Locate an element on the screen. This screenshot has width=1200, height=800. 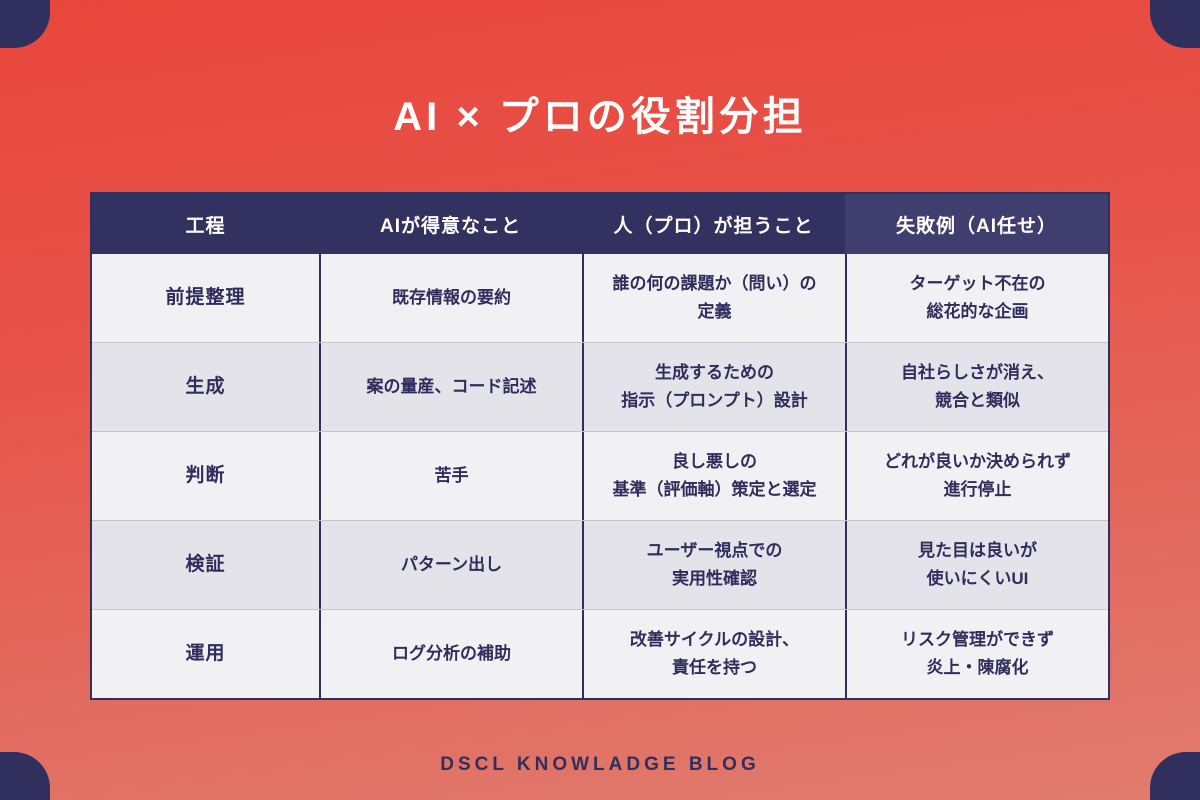
col-header-failure-case: 失敗例（AI任せ） is located at coordinates (976, 224).